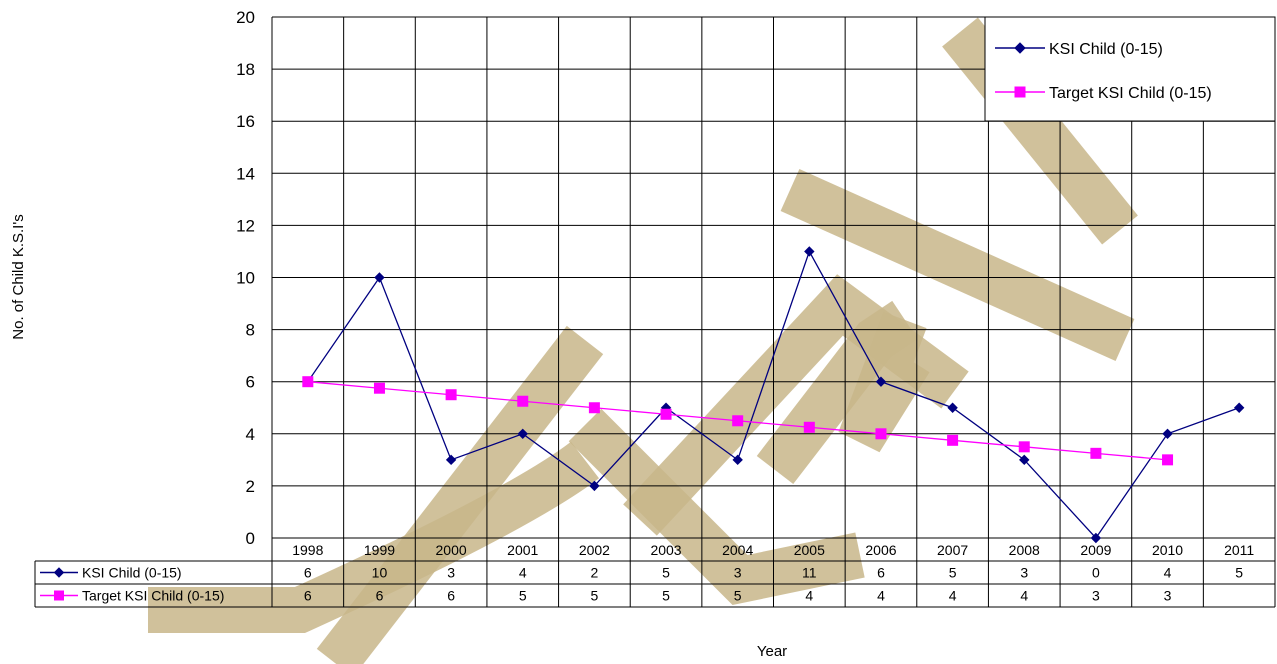 The height and width of the screenshot is (664, 1277). Describe the element at coordinates (245, 69) in the screenshot. I see `y-tick-label: 18` at that location.